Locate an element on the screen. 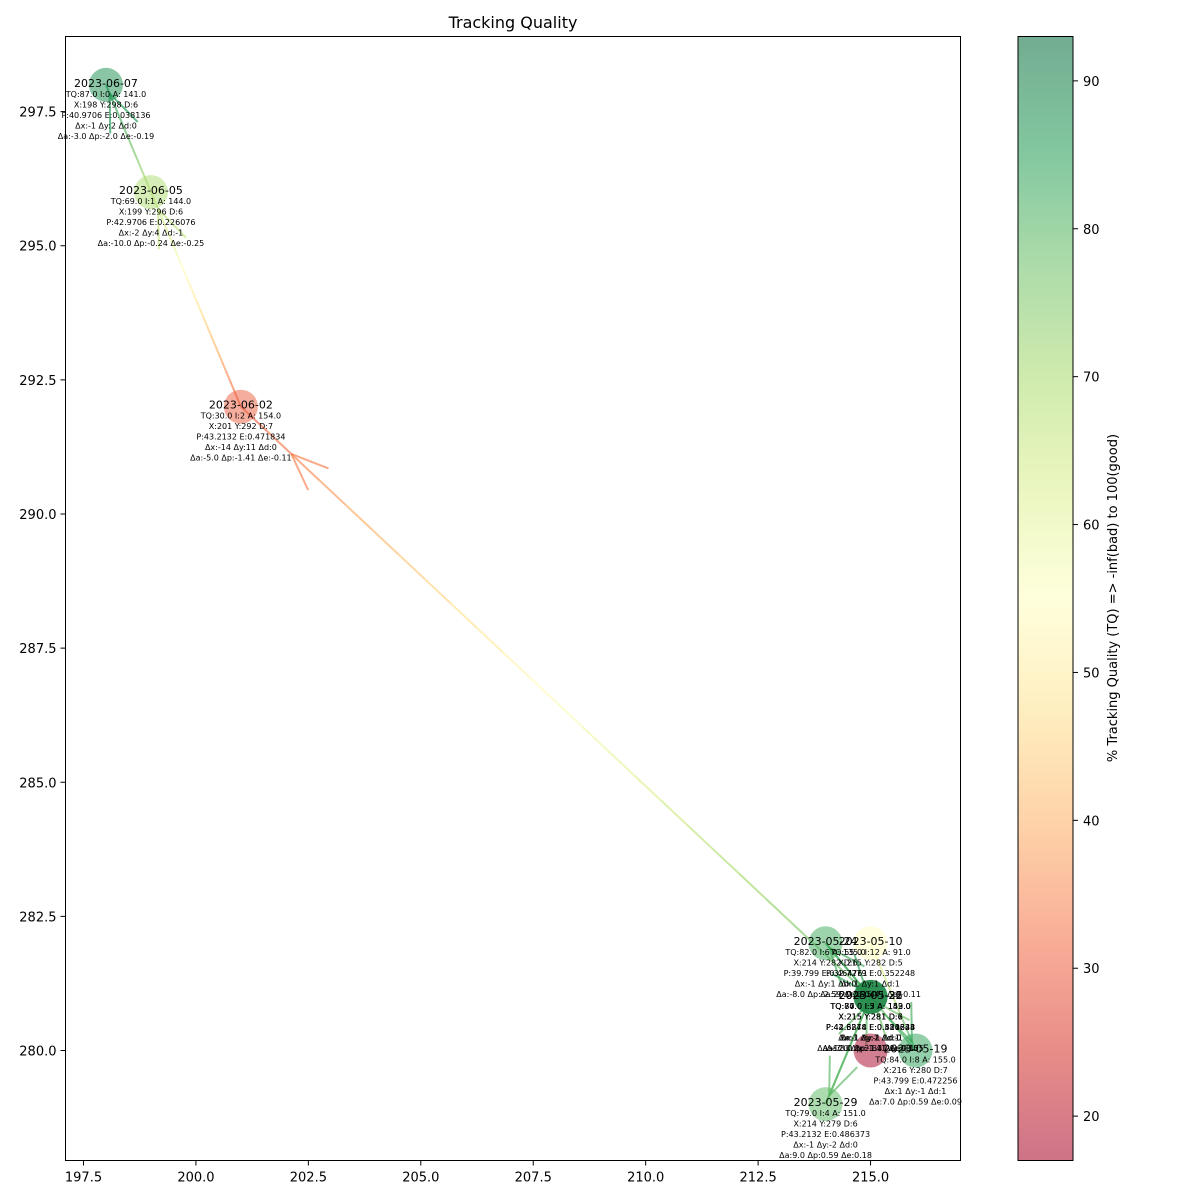 This screenshot has width=1200, height=1200. data-point-info-line: Δx:1 Δy:2 Δd:1 is located at coordinates (870, 1037).